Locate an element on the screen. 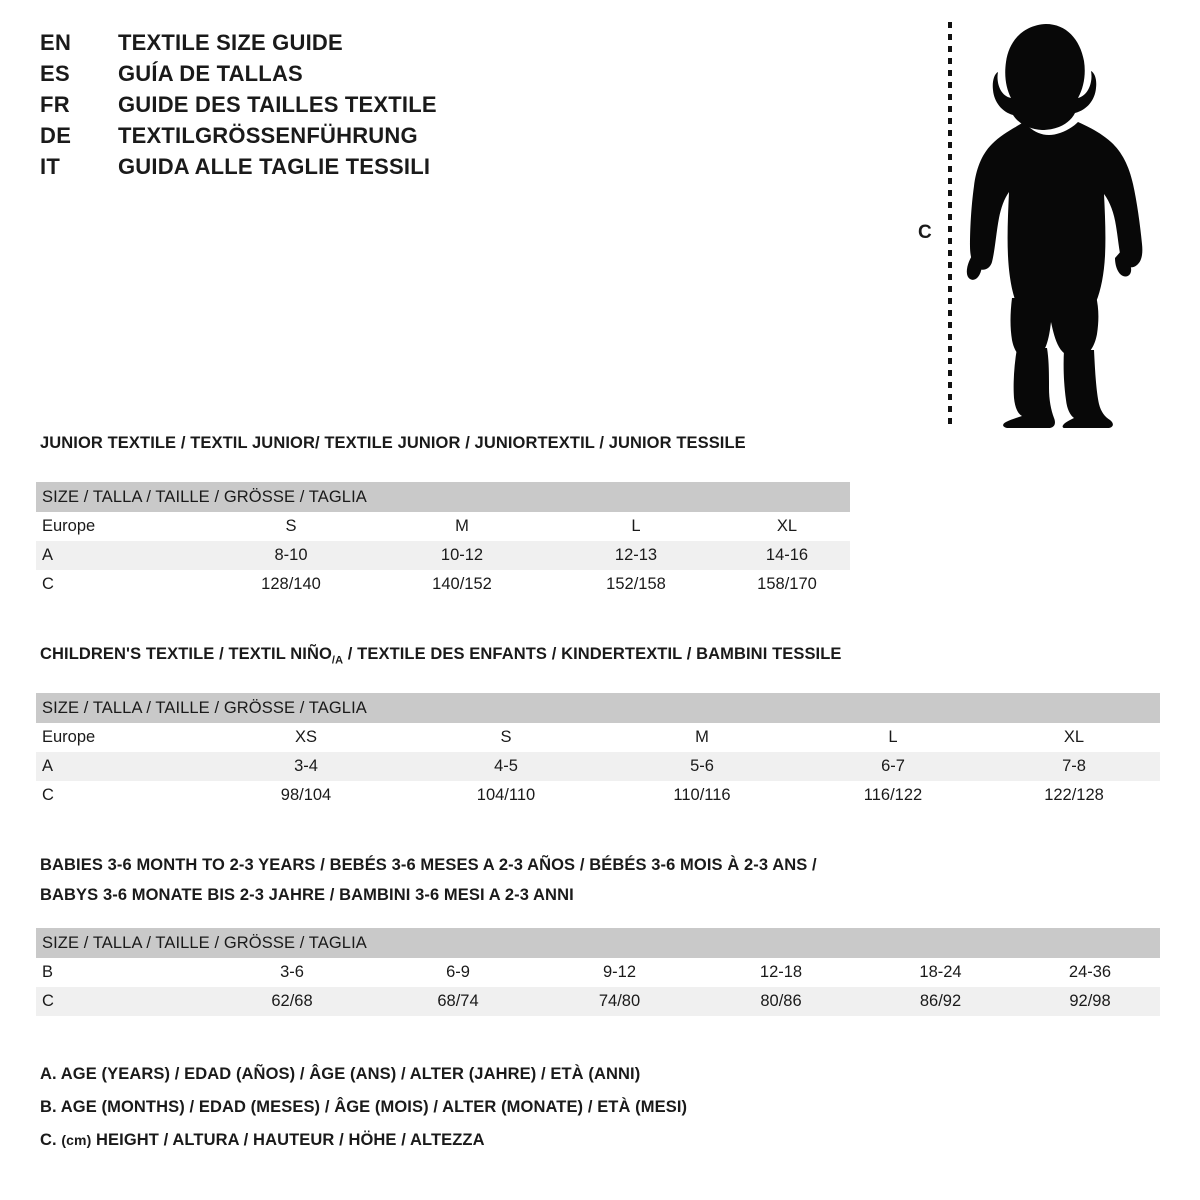 Image resolution: width=1200 pixels, height=1200 pixels. children-age-l: 6-7 is located at coordinates (893, 766).